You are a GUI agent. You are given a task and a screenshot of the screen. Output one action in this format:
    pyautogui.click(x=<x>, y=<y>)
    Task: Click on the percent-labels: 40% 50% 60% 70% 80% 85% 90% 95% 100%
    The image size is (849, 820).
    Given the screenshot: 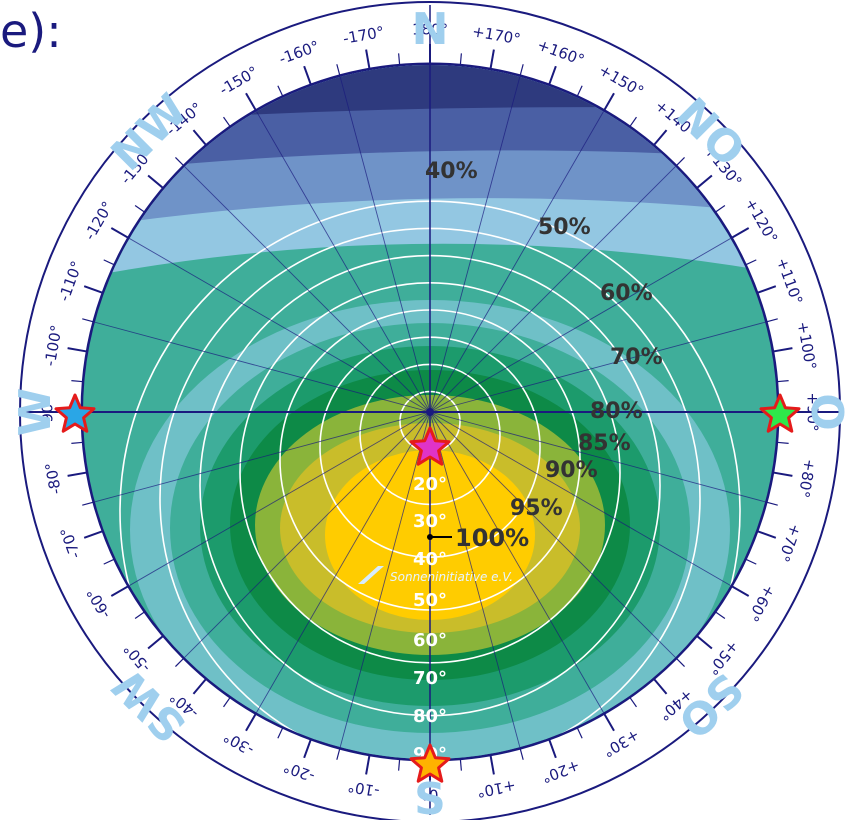 What is the action you would take?
    pyautogui.click(x=544, y=355)
    